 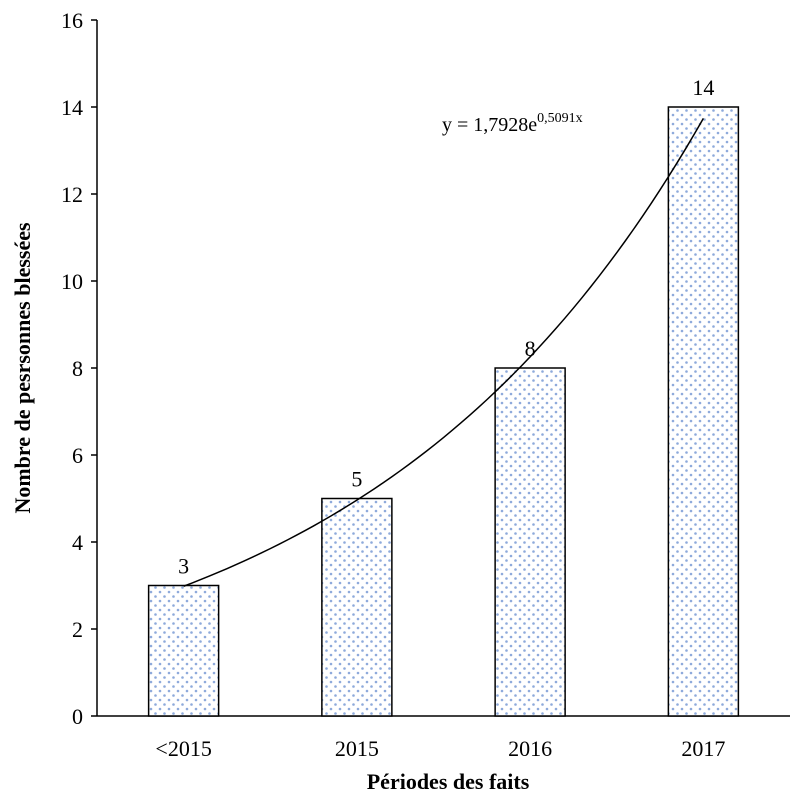 What do you see at coordinates (72, 281) in the screenshot?
I see `y-tick-label: 10` at bounding box center [72, 281].